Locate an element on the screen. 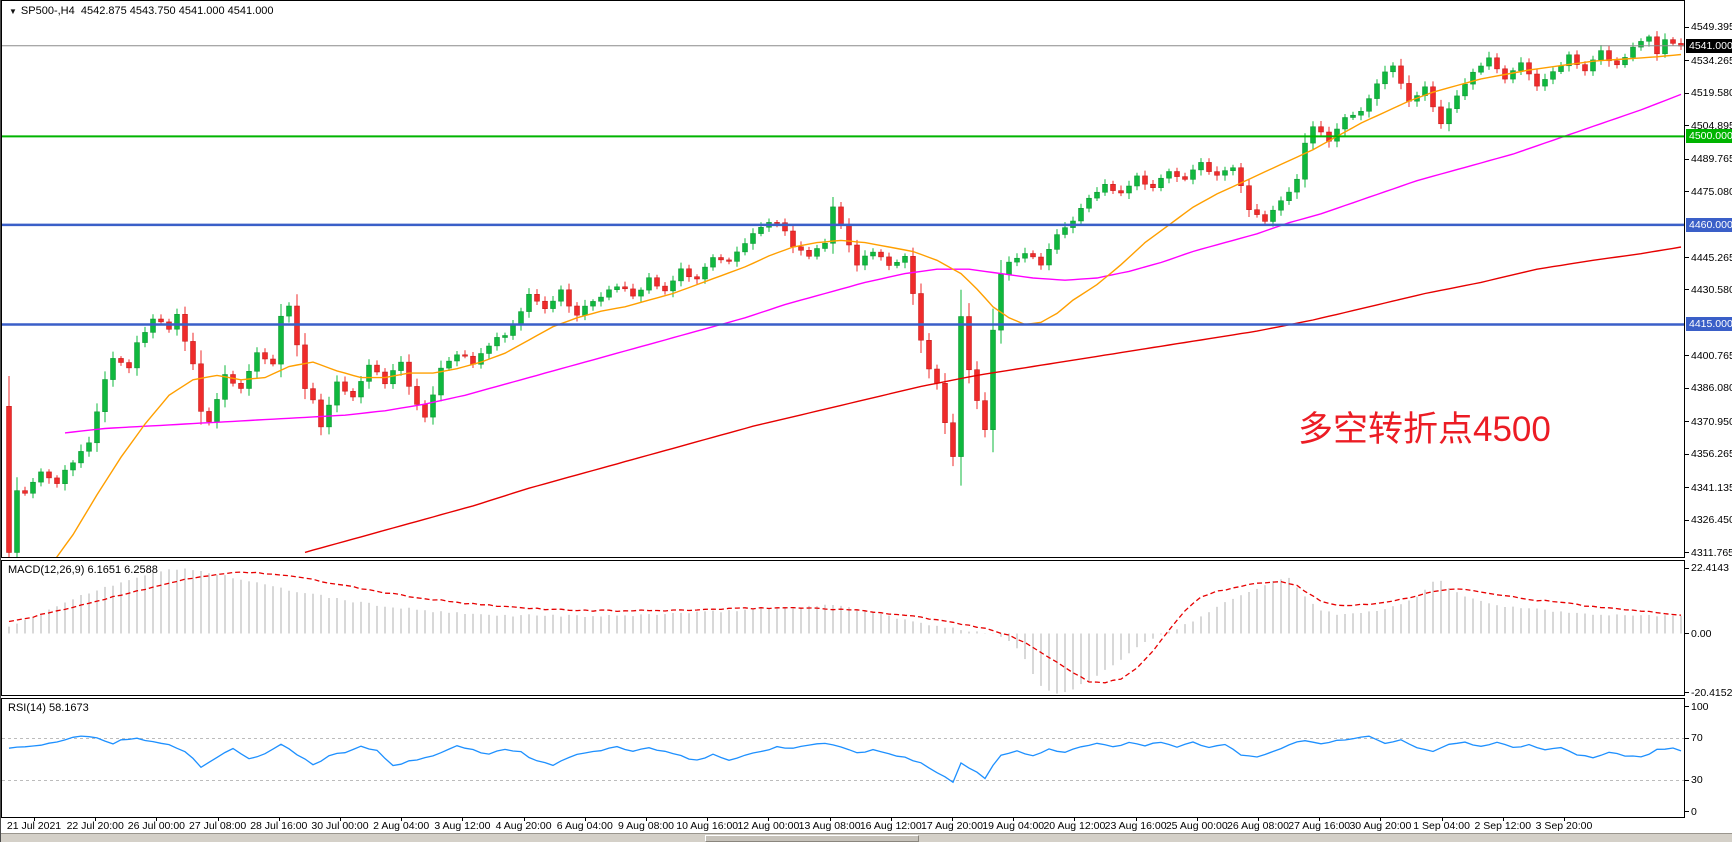  time-axis-label: 22 Jul 20:00 is located at coordinates (95, 826).